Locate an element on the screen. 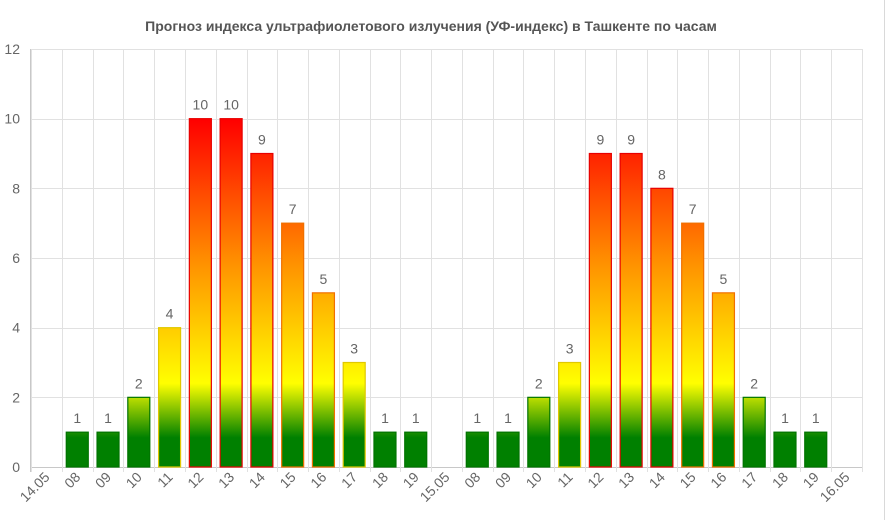 The width and height of the screenshot is (888, 525). data-label: 4 is located at coordinates (170, 314).